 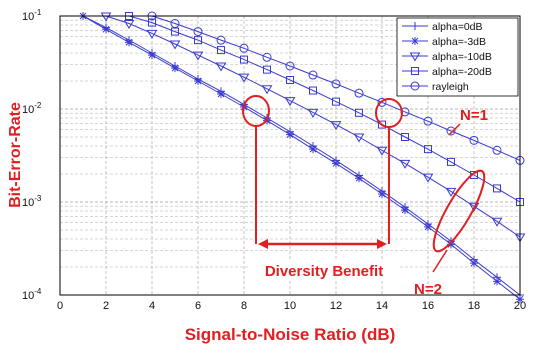 What do you see at coordinates (474, 306) in the screenshot?
I see `x-tick-label: 18` at bounding box center [474, 306].